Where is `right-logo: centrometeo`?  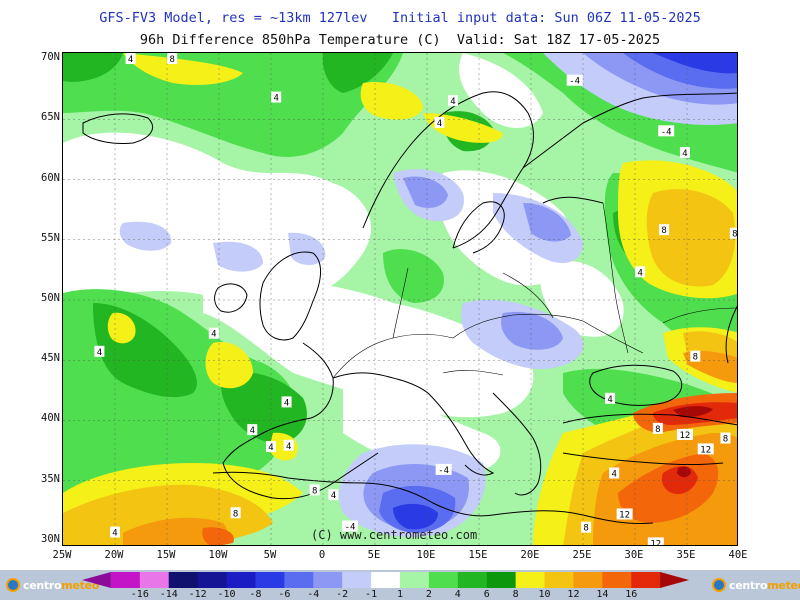
right-logo: centrometeo is located at coordinates (756, 585).